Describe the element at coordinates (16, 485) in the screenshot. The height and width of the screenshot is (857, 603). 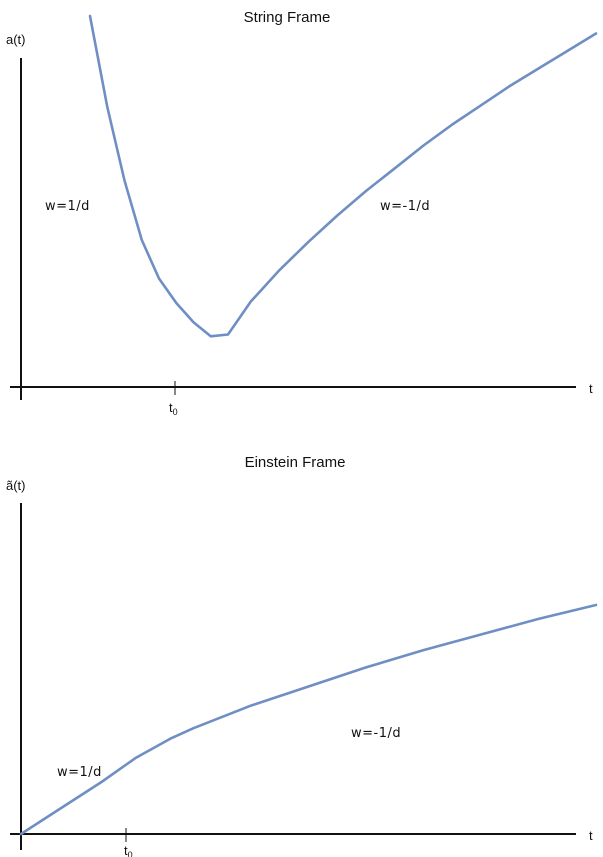
I see `y-axis-label: ã(t)` at that location.